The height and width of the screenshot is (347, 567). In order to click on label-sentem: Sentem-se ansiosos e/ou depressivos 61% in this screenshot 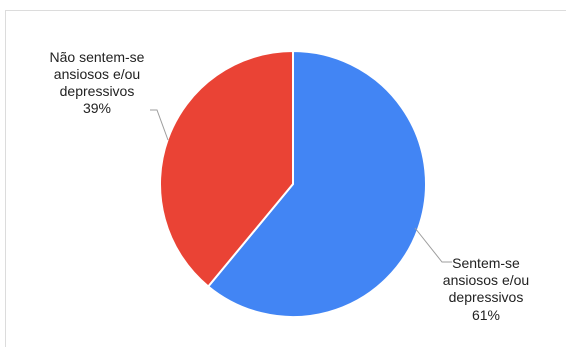, I will do `click(486, 289)`.